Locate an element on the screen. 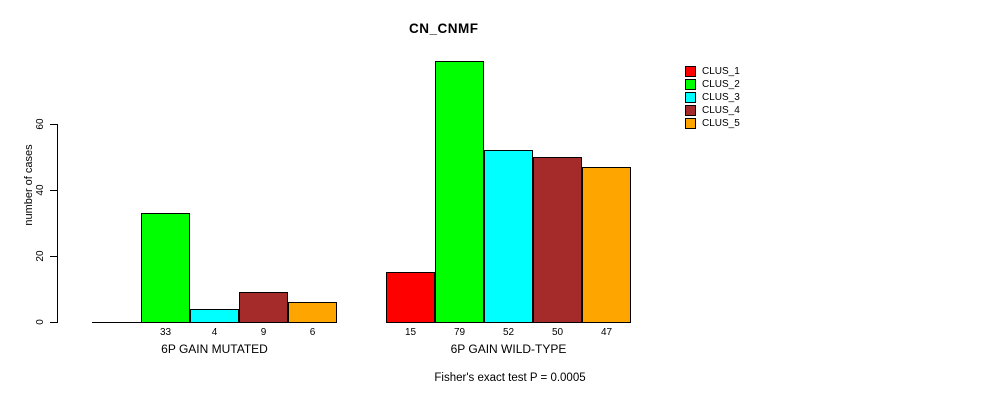 The image size is (990, 400). bar-value-label: 50 is located at coordinates (557, 332).